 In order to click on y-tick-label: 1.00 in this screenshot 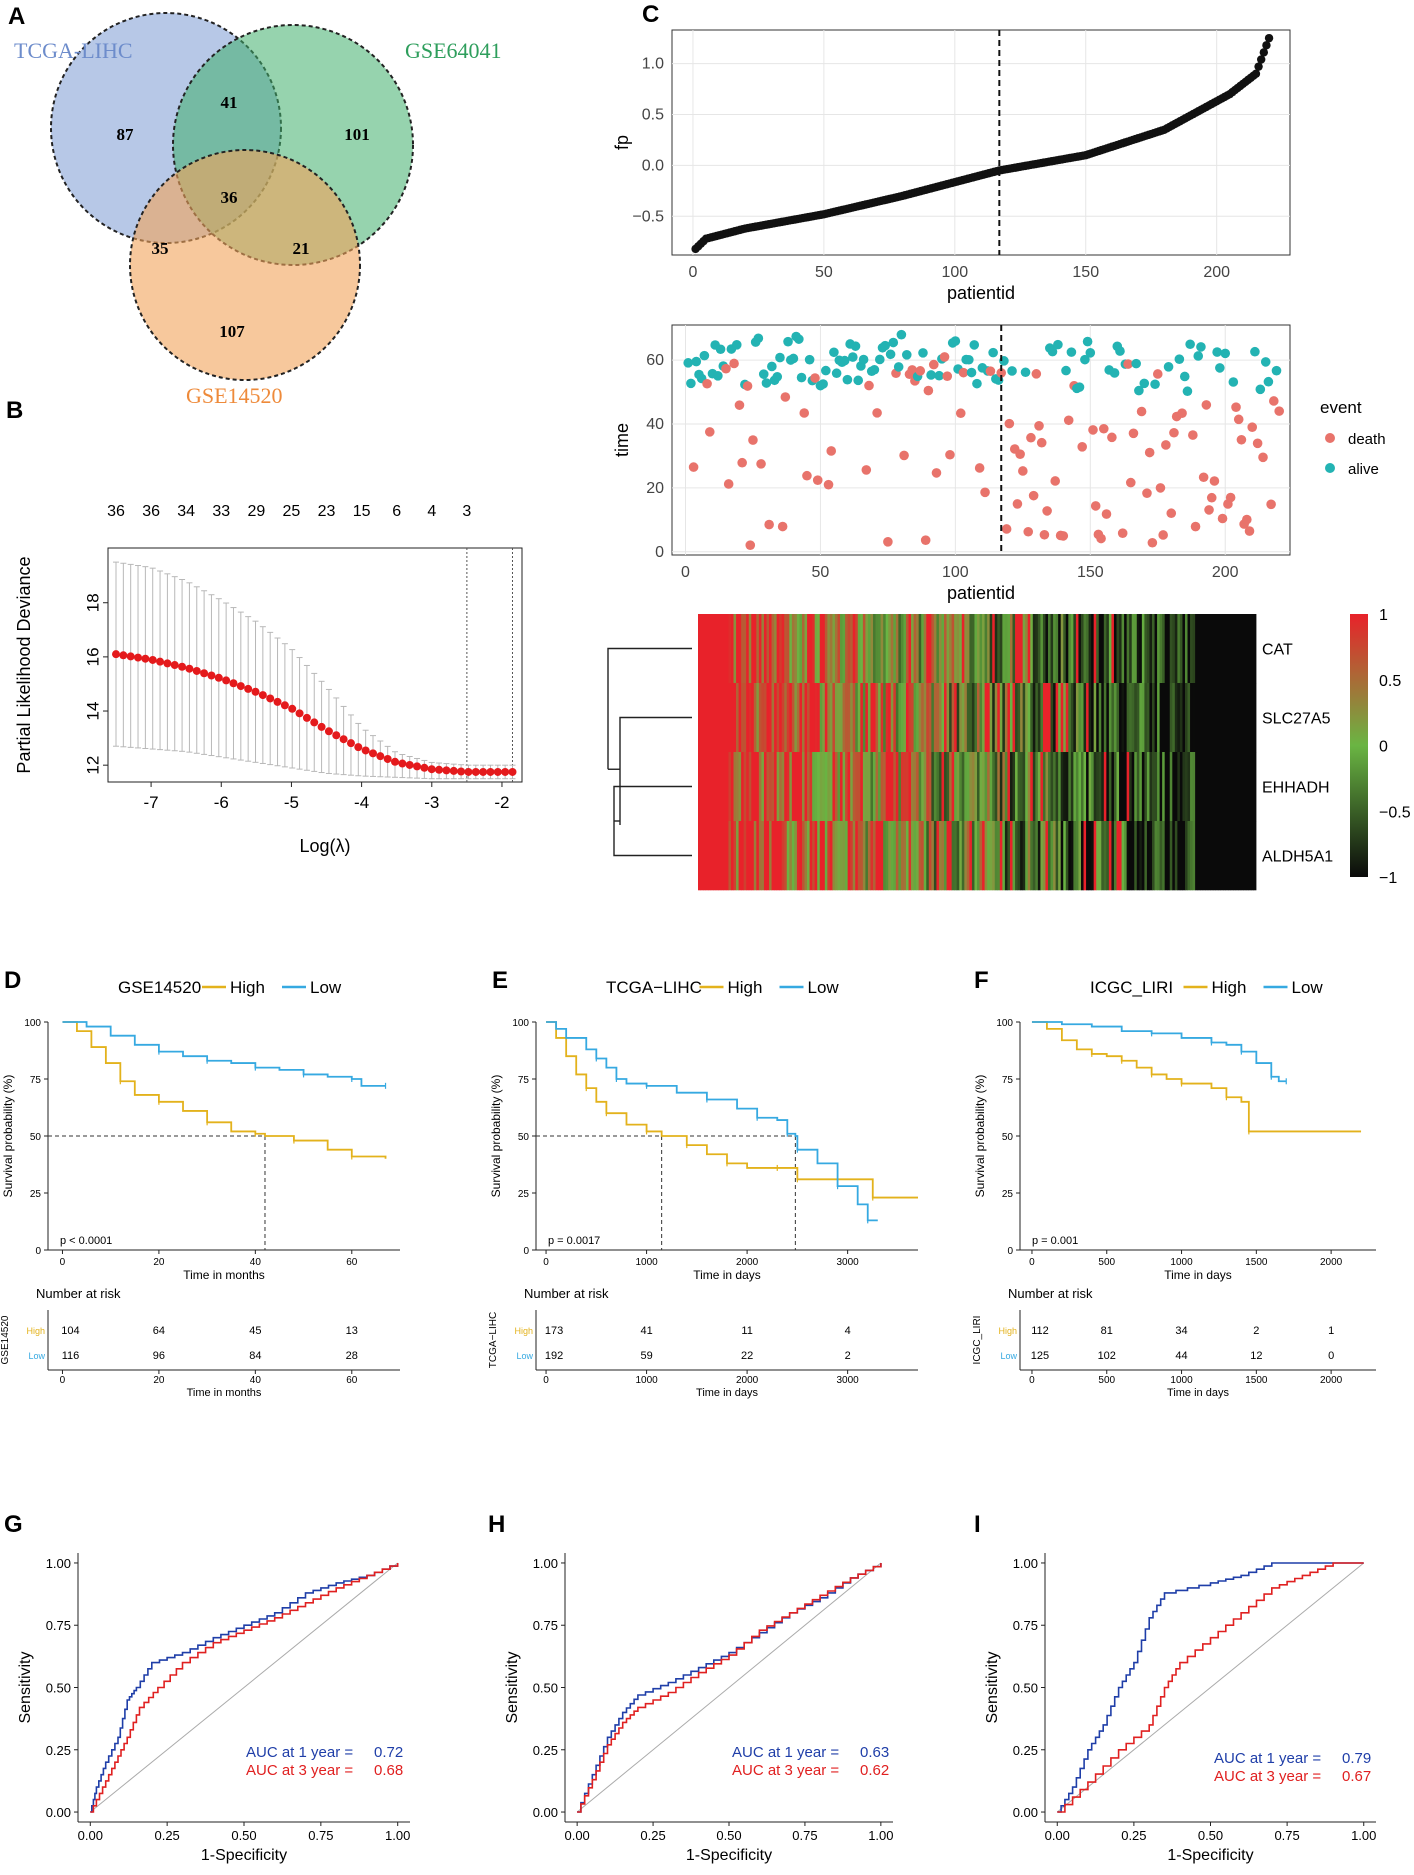, I will do `click(545, 1563)`.